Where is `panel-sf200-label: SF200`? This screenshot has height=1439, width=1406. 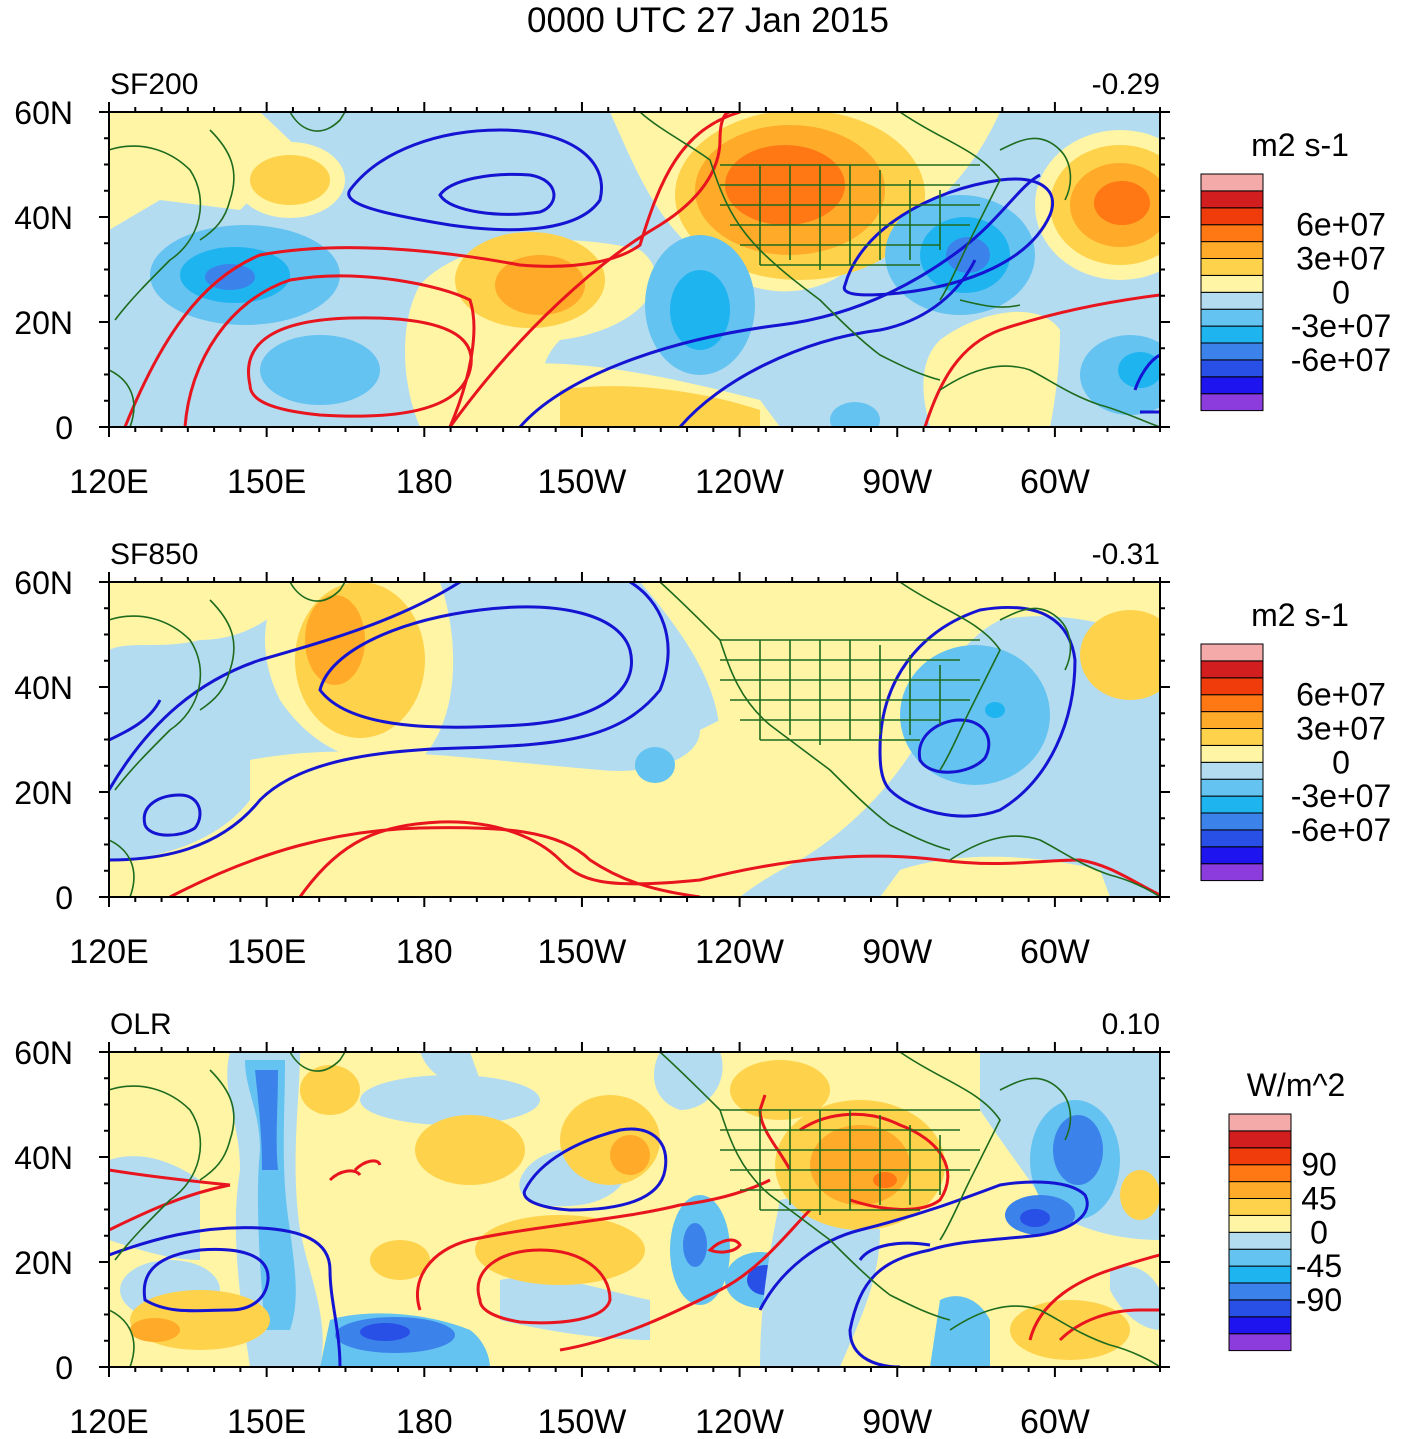 panel-sf200-label: SF200 is located at coordinates (154, 84).